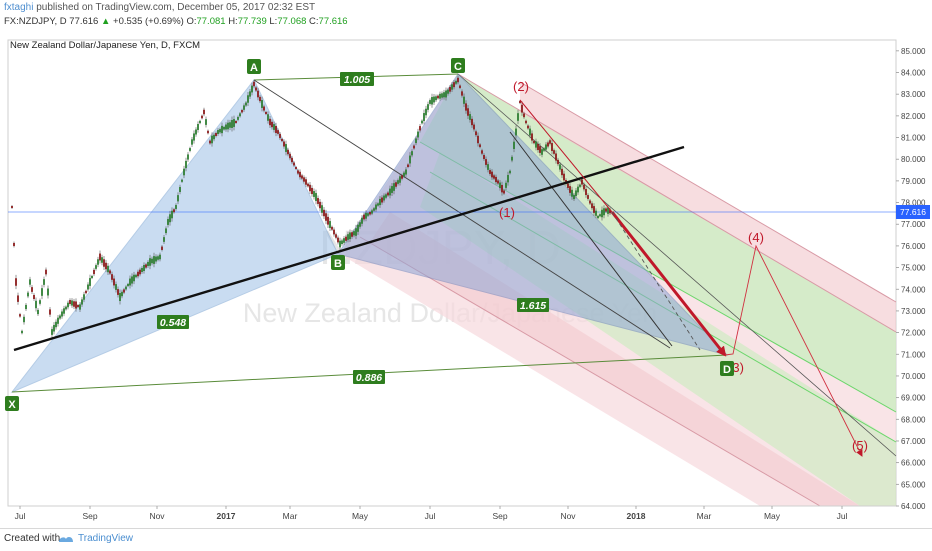  Describe the element at coordinates (458, 67) in the screenshot. I see `point-c-label: C` at that location.